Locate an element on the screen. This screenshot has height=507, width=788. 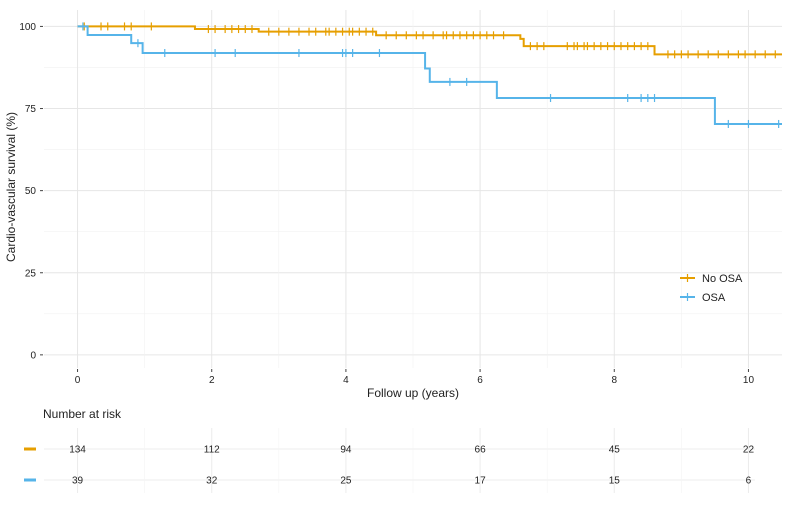
x-tick-label: 2 is located at coordinates (212, 380).